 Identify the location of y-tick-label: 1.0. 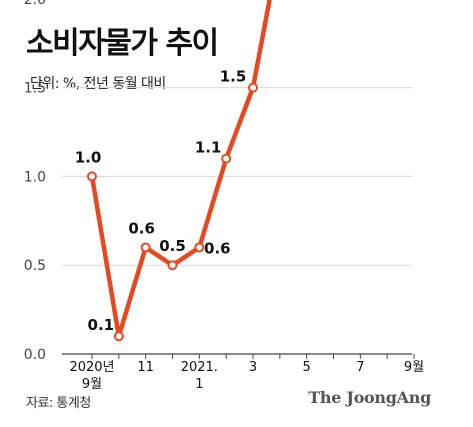
(35, 177).